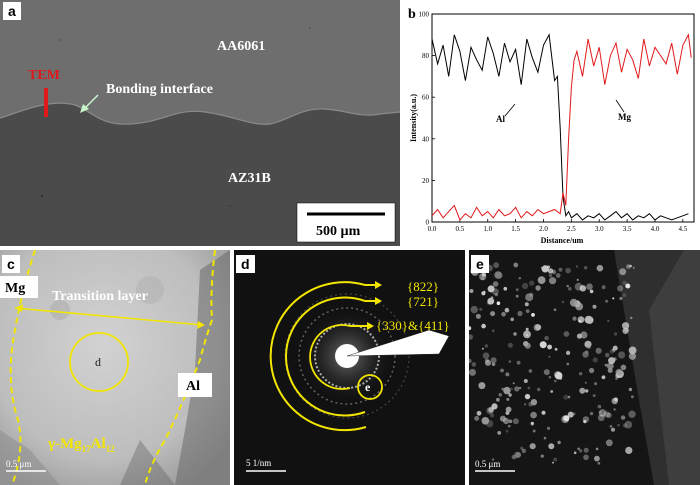 The height and width of the screenshot is (485, 700). What do you see at coordinates (562, 240) in the screenshot?
I see `x-axis-label: Distance/um` at bounding box center [562, 240].